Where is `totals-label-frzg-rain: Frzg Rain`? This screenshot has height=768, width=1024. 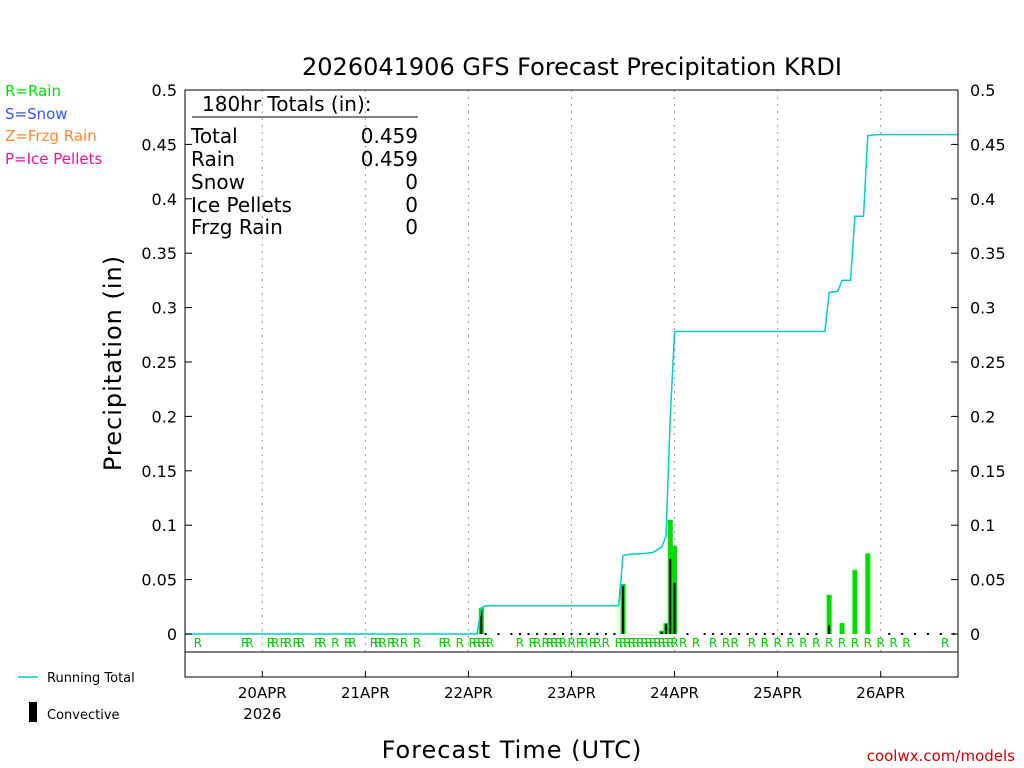
totals-label-frzg-rain: Frzg Rain is located at coordinates (237, 227).